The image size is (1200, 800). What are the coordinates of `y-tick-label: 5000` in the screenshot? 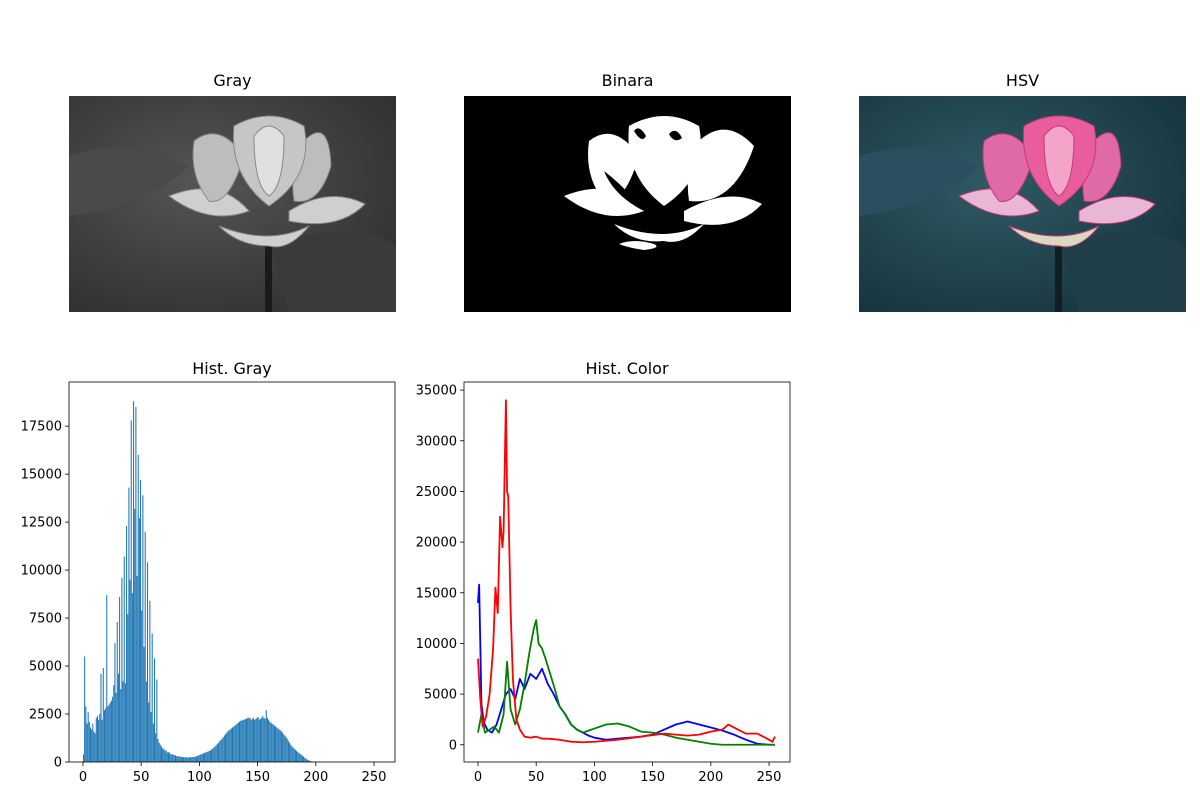 It's located at (45, 667).